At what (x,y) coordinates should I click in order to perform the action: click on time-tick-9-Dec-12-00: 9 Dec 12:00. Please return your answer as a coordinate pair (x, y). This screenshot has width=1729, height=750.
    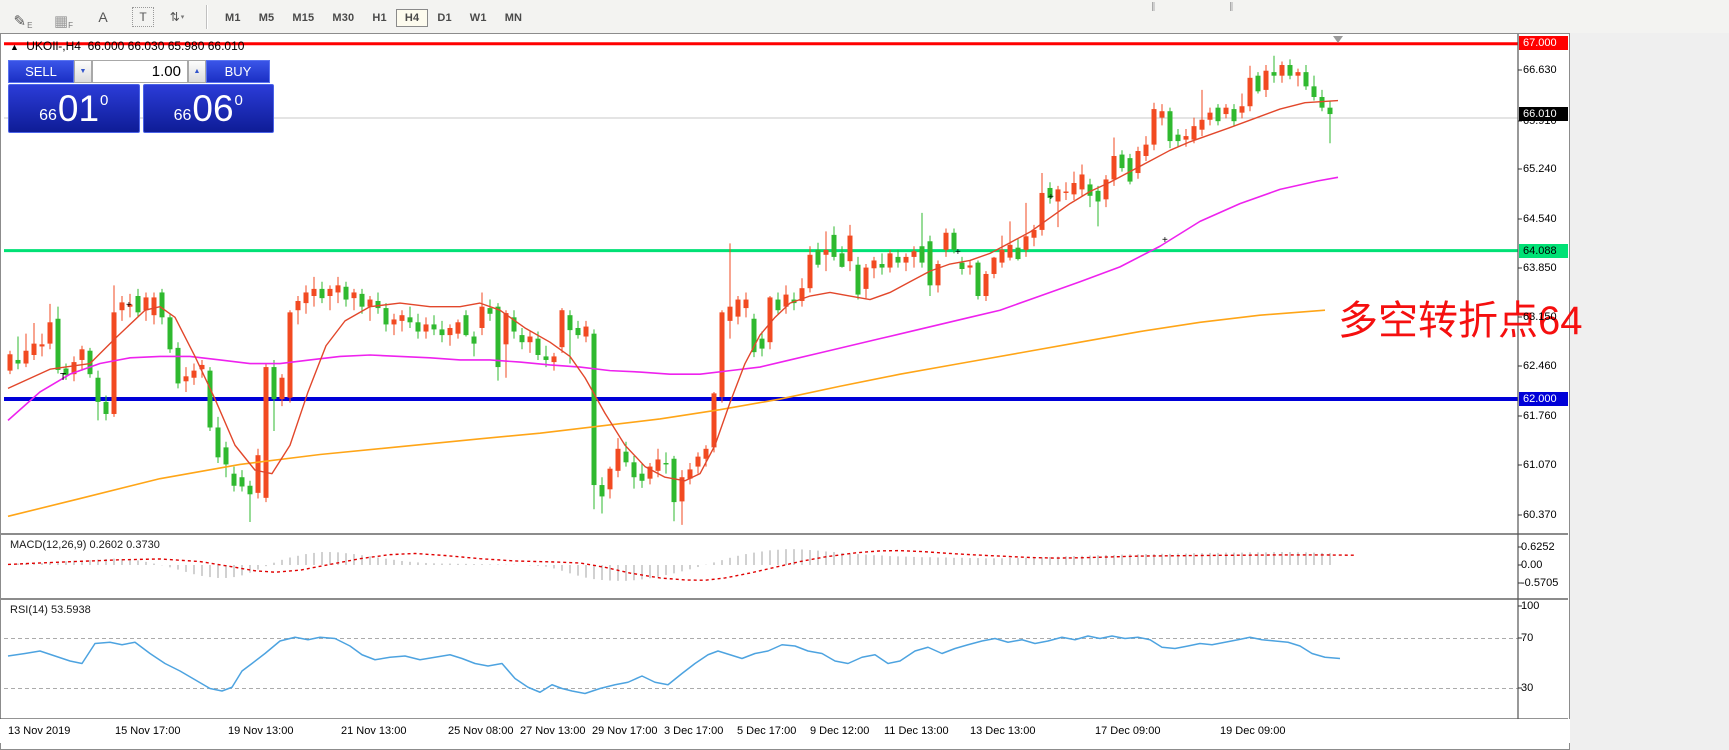
    Looking at the image, I should click on (840, 731).